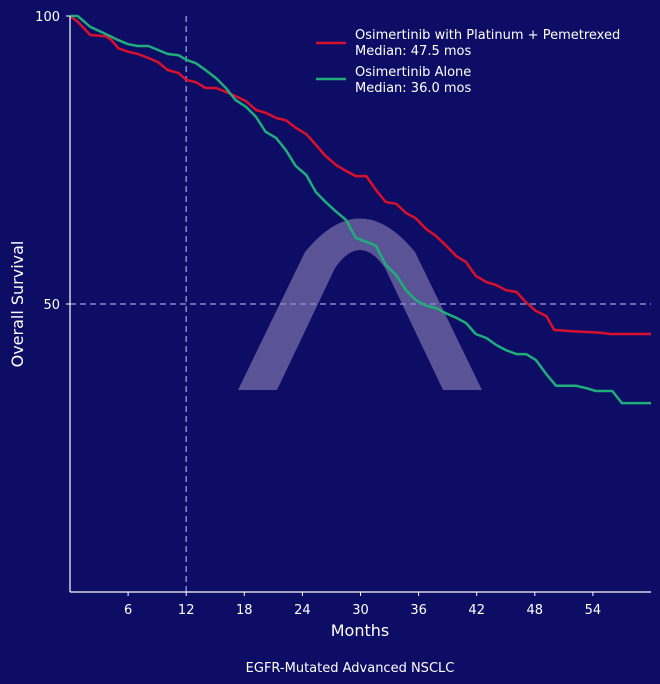 The height and width of the screenshot is (684, 660). What do you see at coordinates (17, 304) in the screenshot?
I see `y-axis-label: Overall Survival` at bounding box center [17, 304].